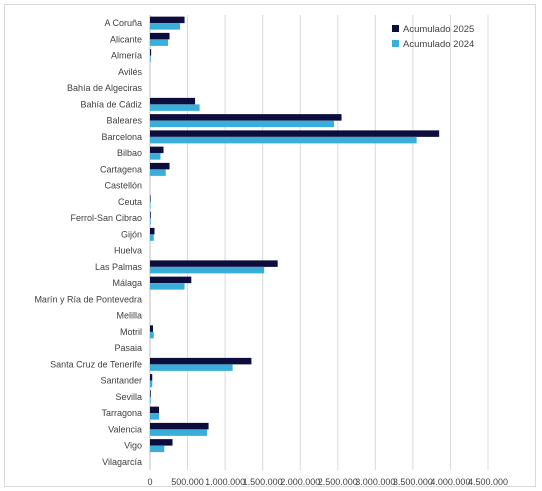 Image resolution: width=542 pixels, height=491 pixels. What do you see at coordinates (130, 202) in the screenshot?
I see `category-label: Ceuta` at bounding box center [130, 202].